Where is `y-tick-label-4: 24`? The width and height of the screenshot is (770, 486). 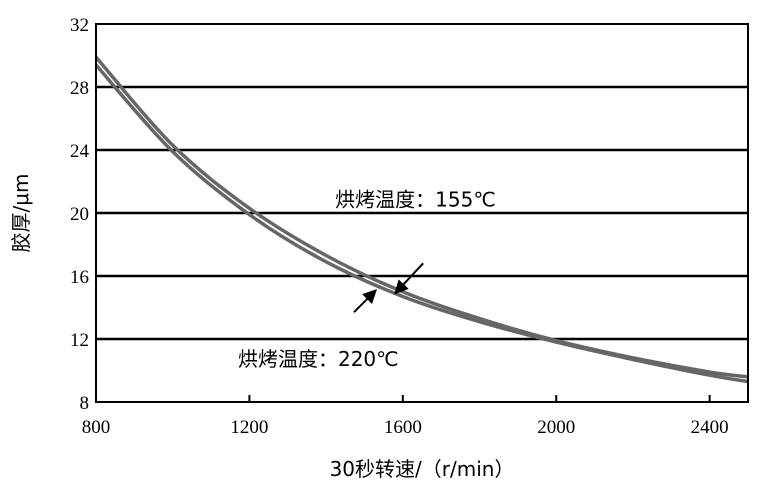
y-tick-label-4: 24 is located at coordinates (80, 151).